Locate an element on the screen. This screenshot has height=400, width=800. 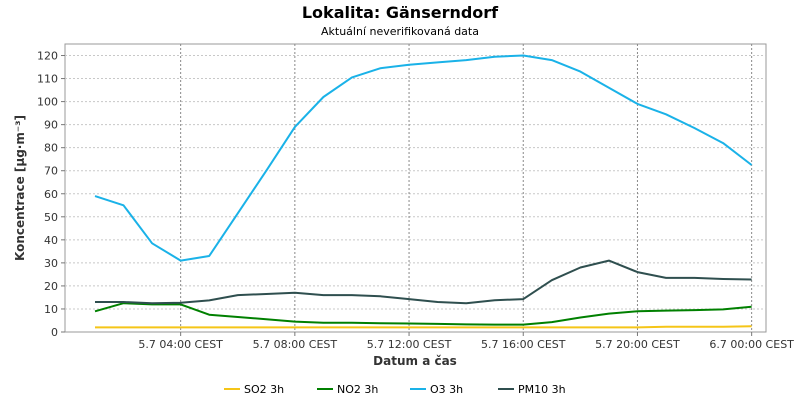
legend-label-o3-3h: O3 3h is located at coordinates (446, 389).